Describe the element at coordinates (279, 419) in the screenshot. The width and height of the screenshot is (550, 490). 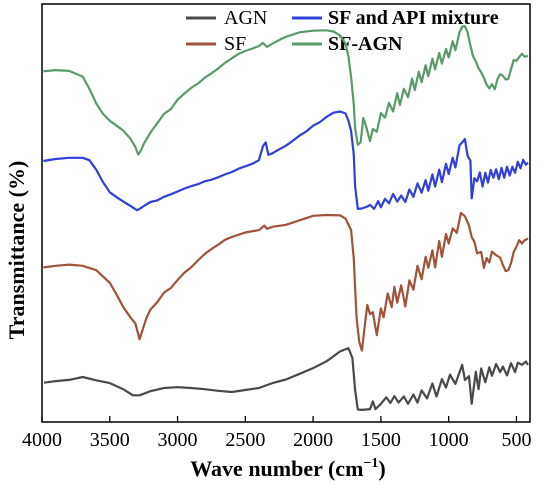
I see `x-tick-marks` at that location.